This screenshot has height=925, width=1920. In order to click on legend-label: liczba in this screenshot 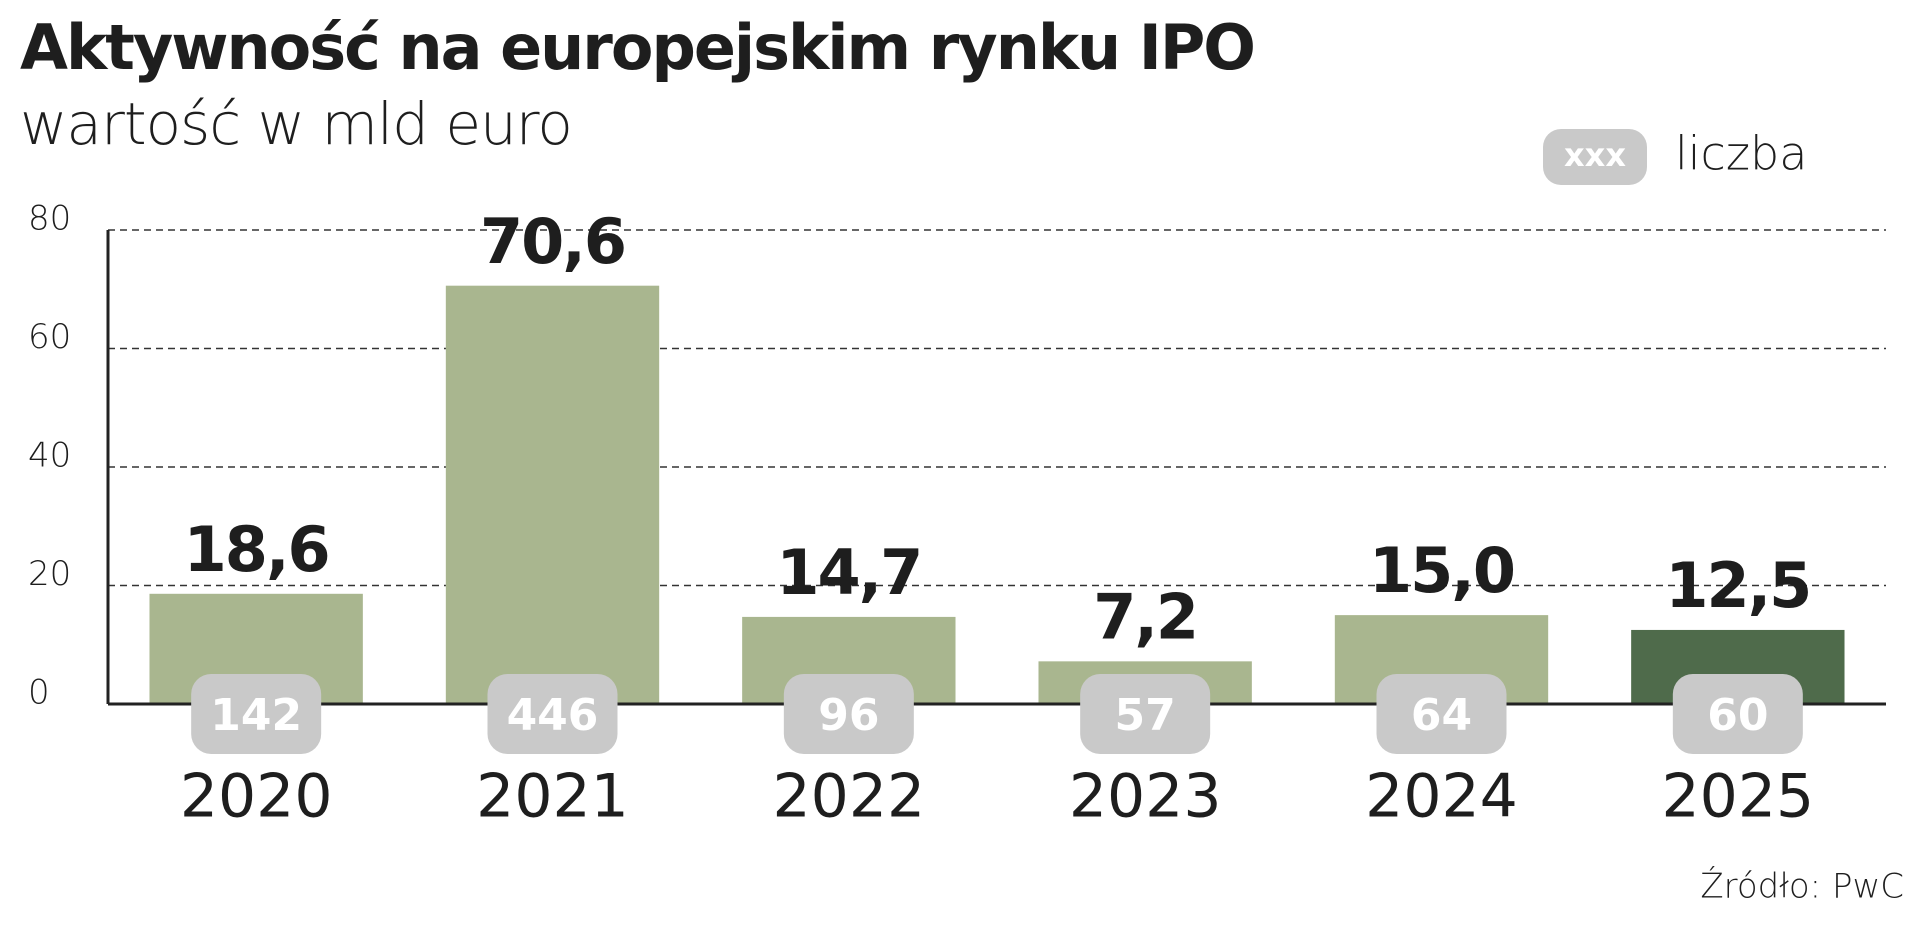, I will do `click(1741, 154)`.